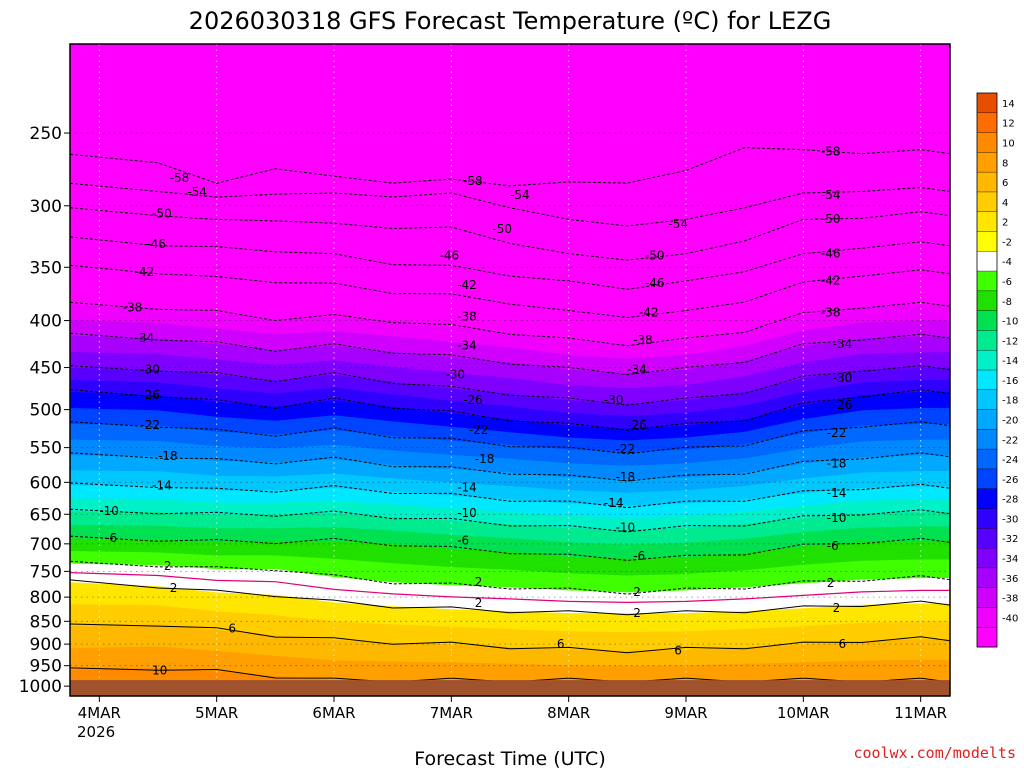  I want to click on isotherm-label: 10, so click(159, 671).